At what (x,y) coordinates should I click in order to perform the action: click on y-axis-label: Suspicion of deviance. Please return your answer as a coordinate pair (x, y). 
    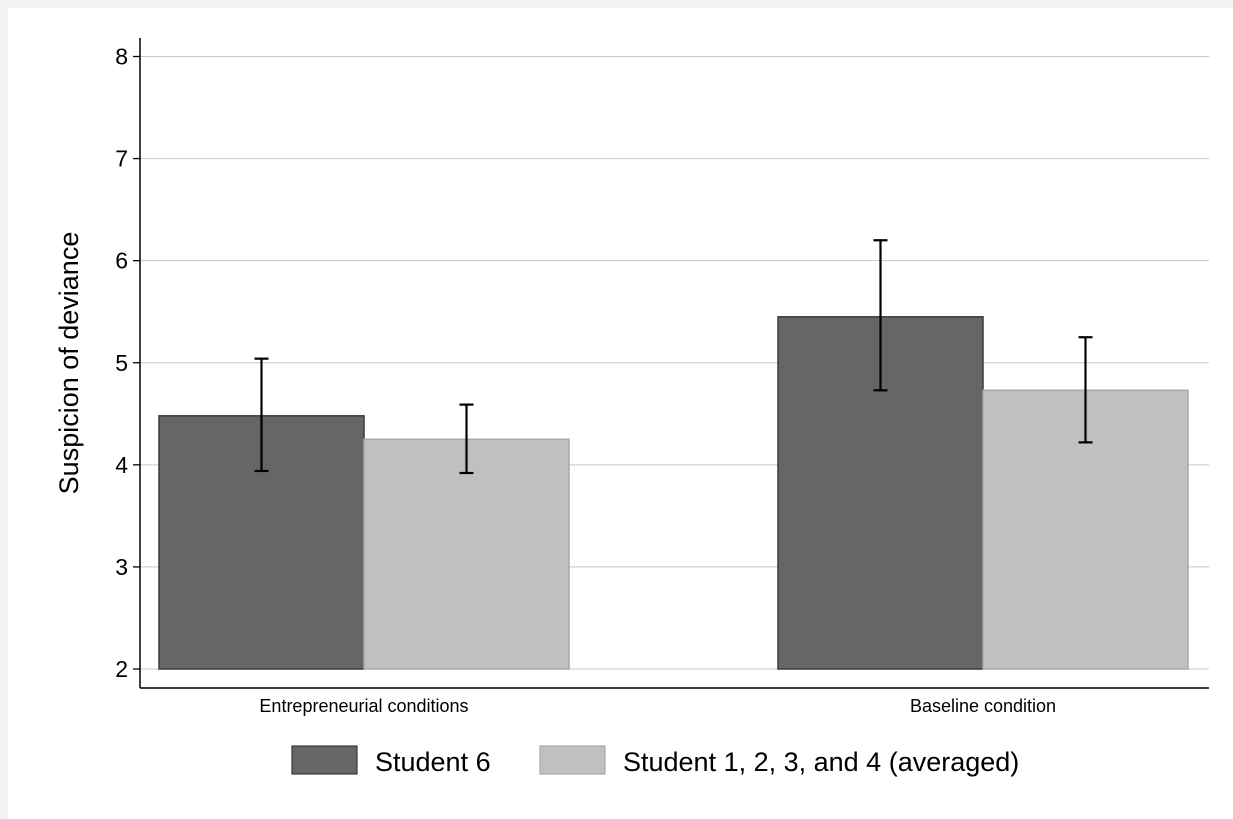
    Looking at the image, I should click on (69, 363).